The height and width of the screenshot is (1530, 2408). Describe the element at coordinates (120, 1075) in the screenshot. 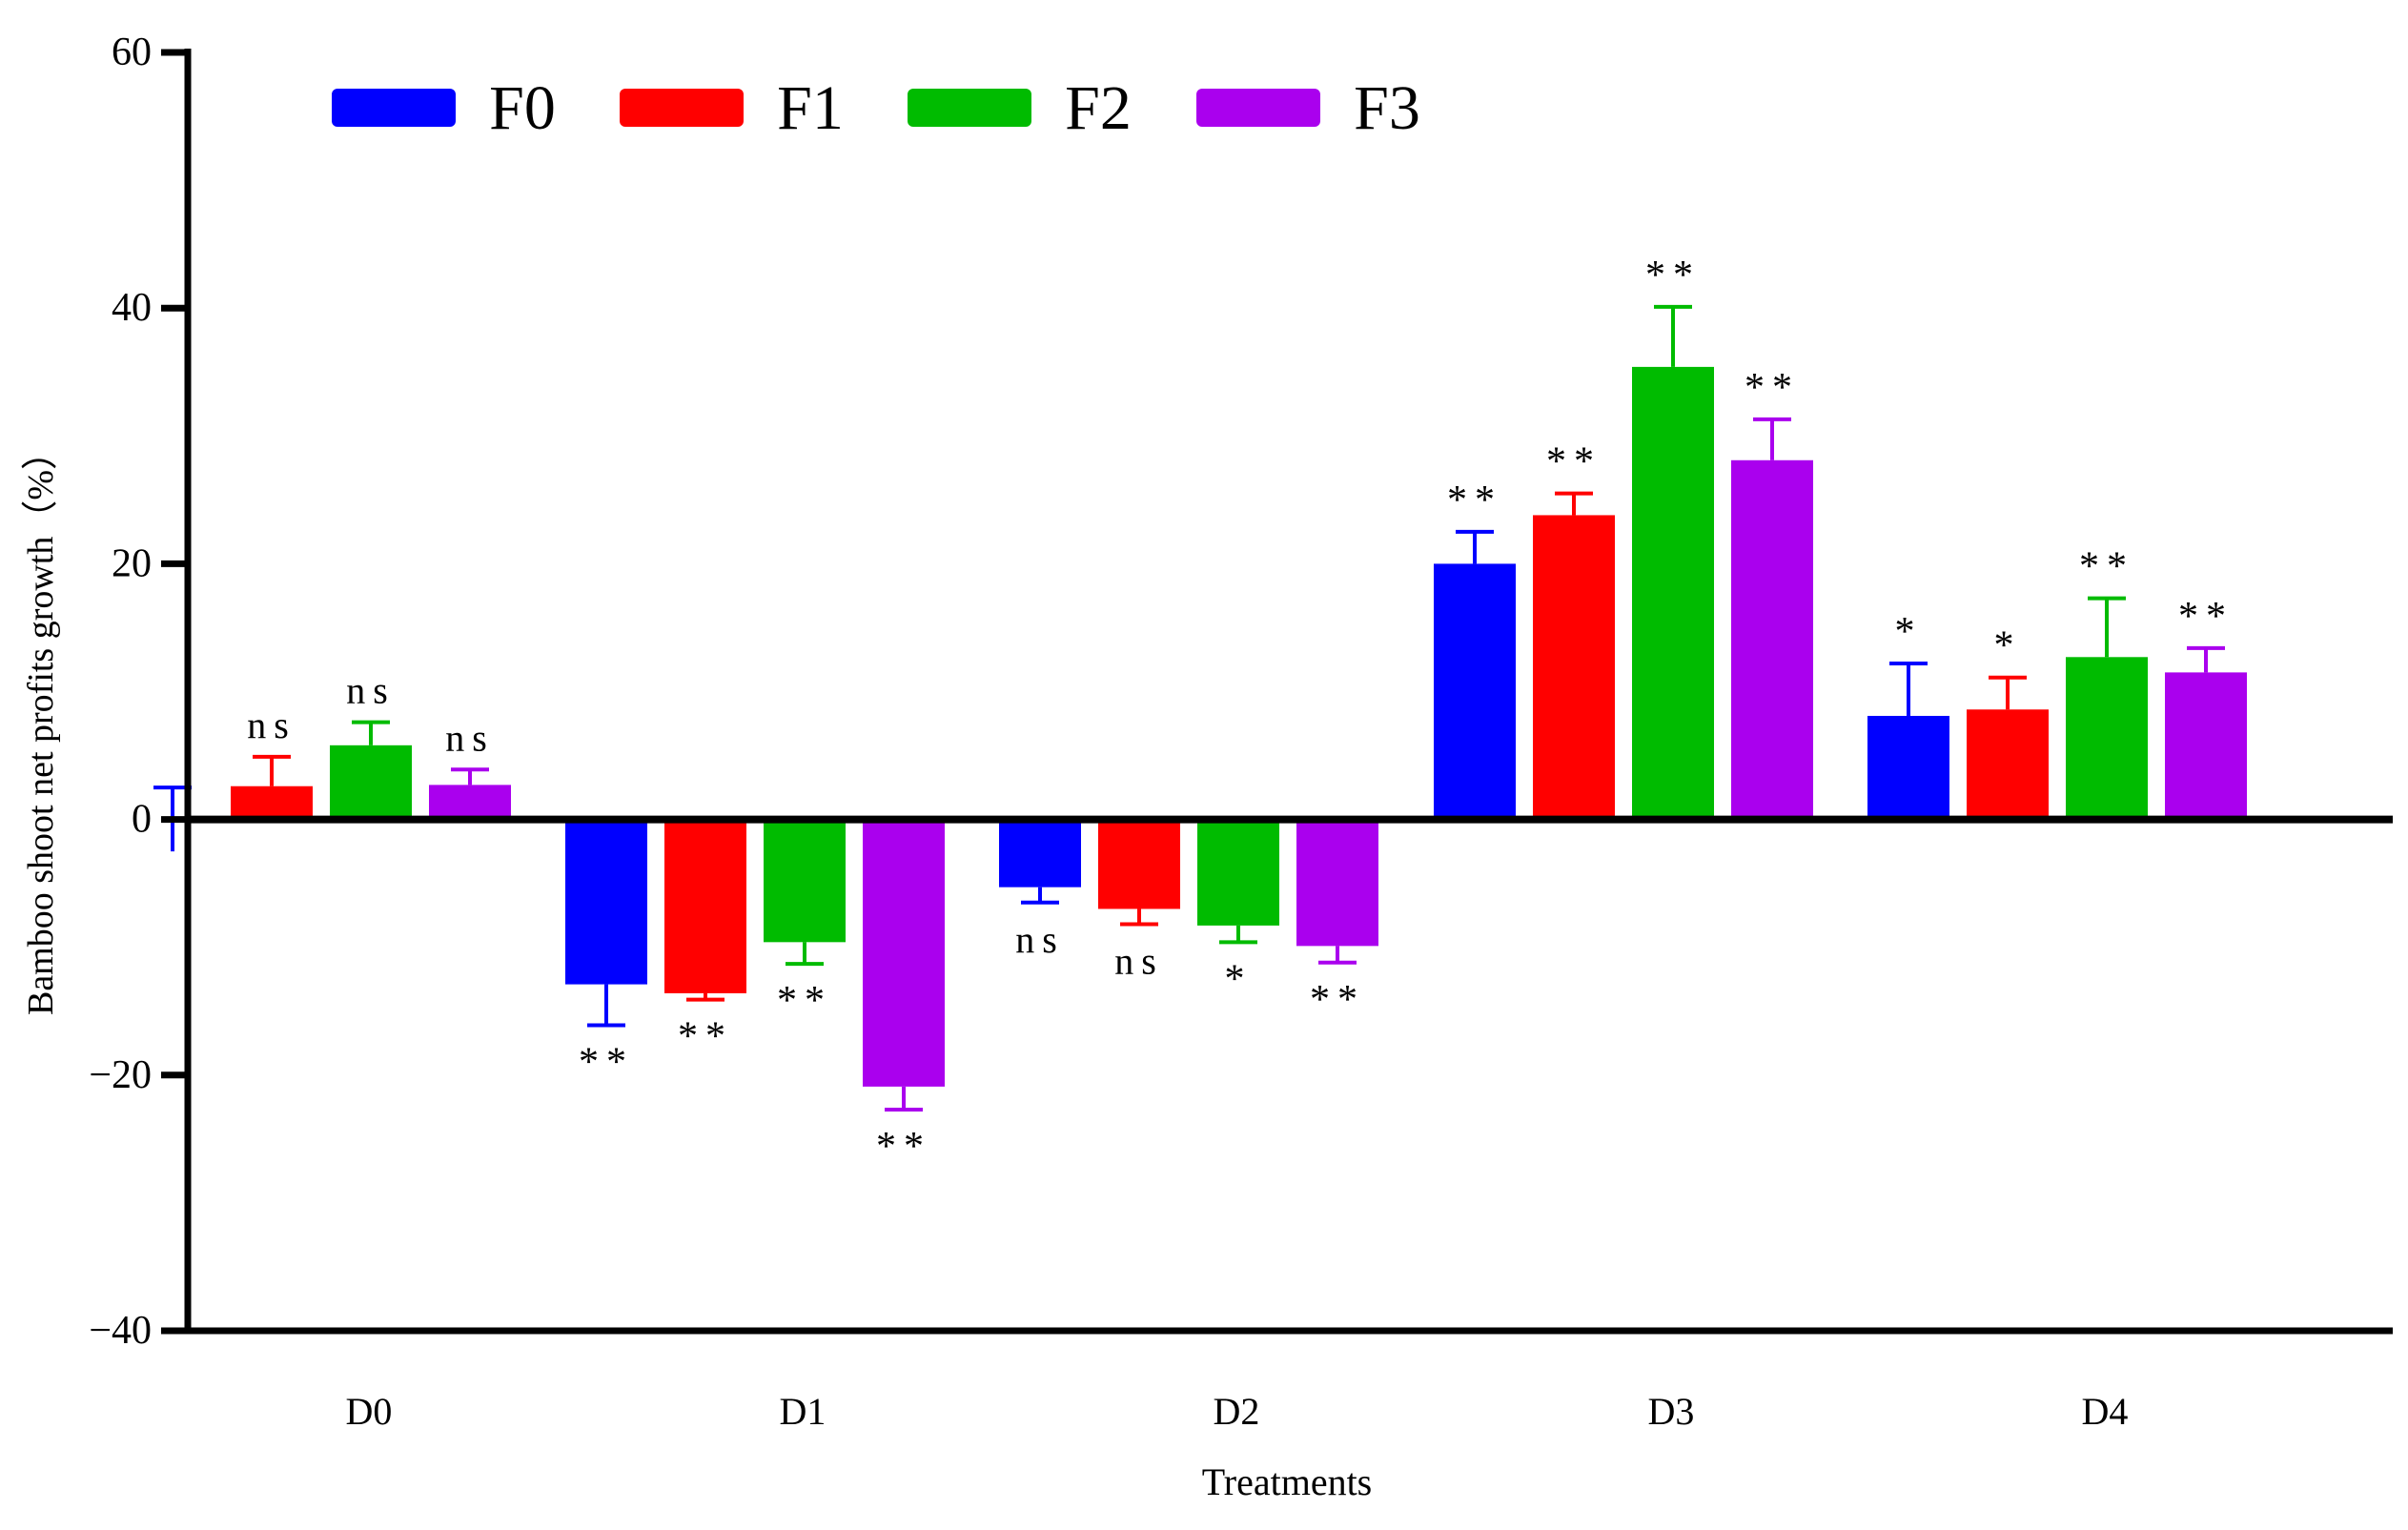

I see `y-tick-label: −20` at that location.